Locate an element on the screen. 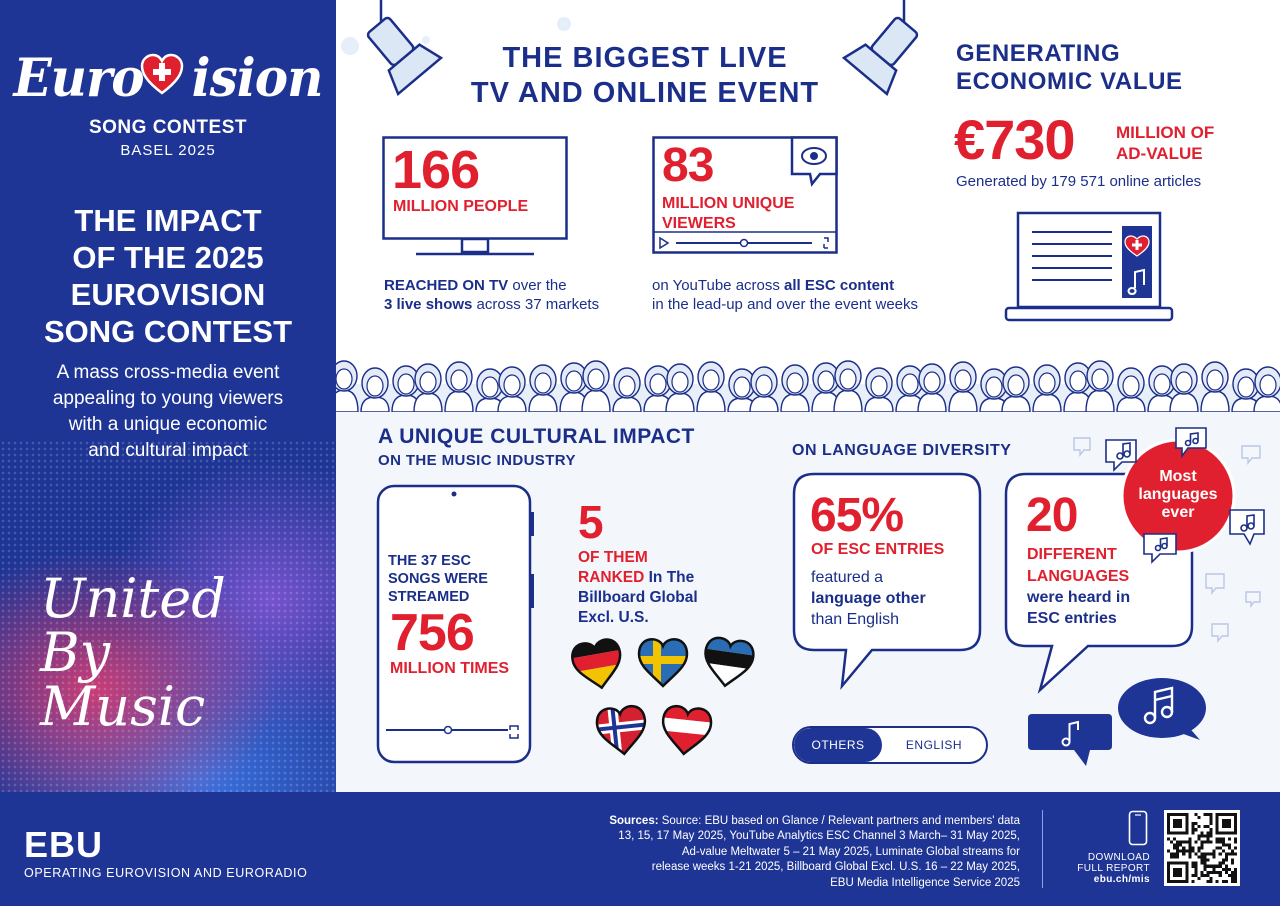 Image resolution: width=1280 pixels, height=906 pixels. tv-desc-text: across 37 markets is located at coordinates (536, 304).